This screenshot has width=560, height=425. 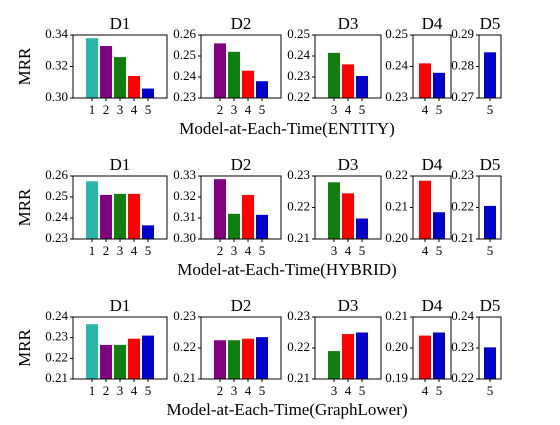 I want to click on panel-d5: D5 5 0.21 0.22 0.23, so click(x=476, y=206).